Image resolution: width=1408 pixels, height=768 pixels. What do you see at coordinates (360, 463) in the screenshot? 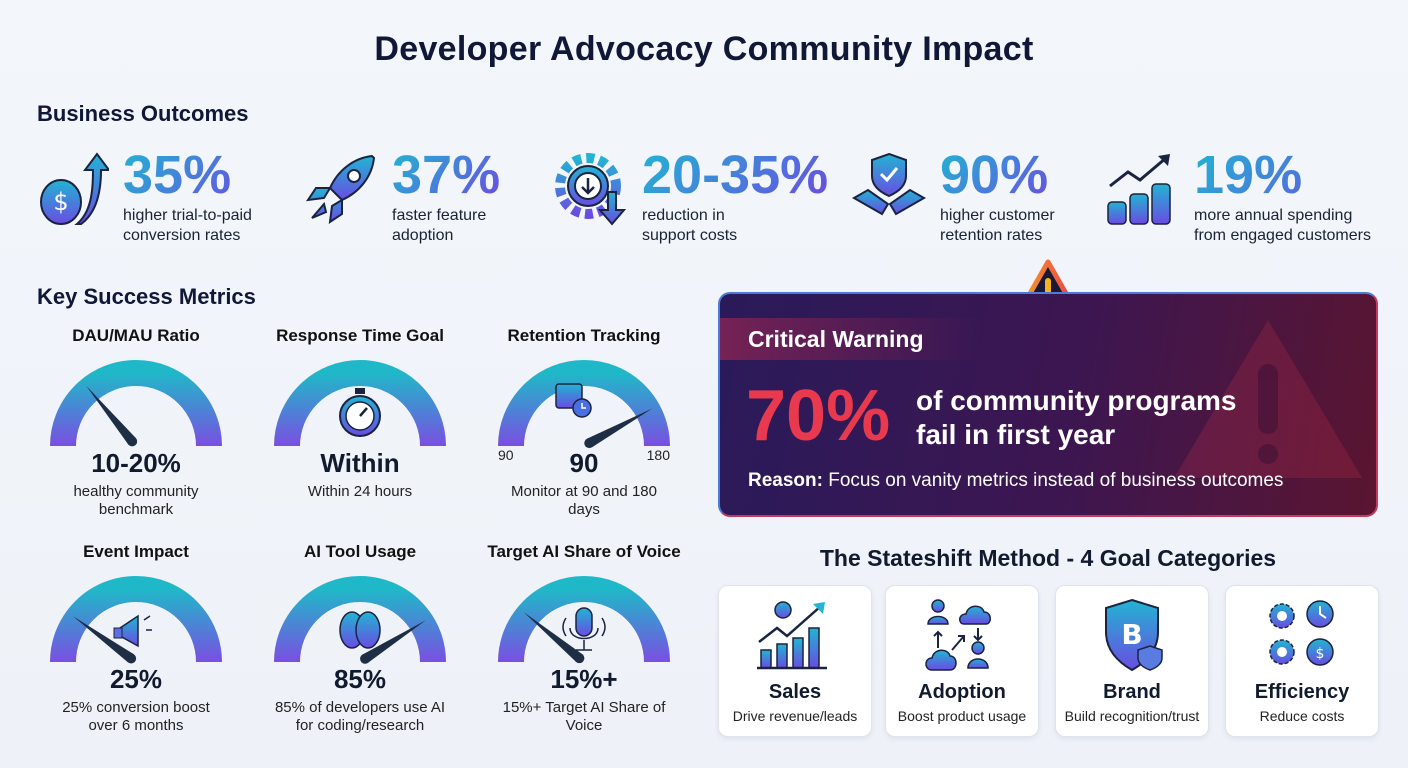
I see `gauge-value: Within` at bounding box center [360, 463].